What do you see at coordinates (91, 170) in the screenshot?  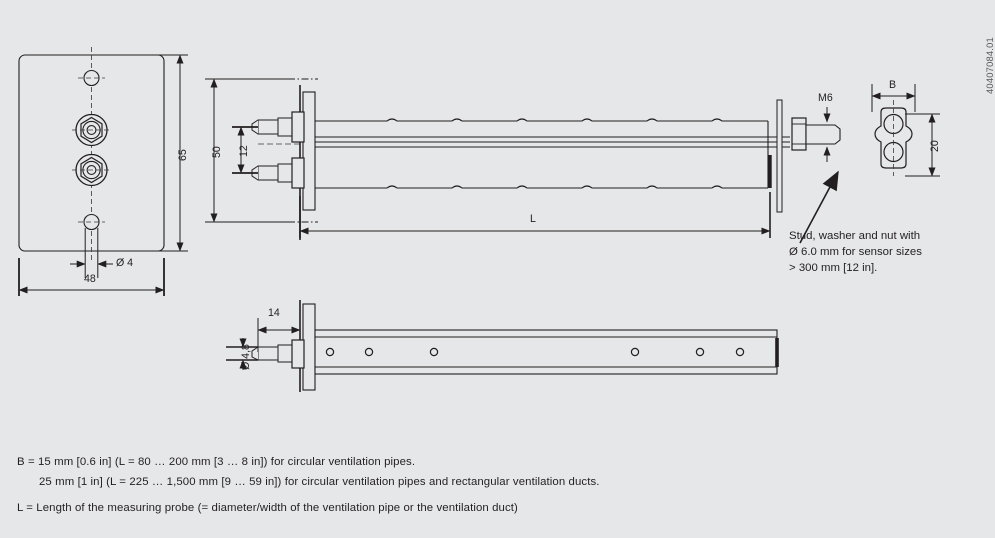 I see `flange-hex-fitting-lower` at bounding box center [91, 170].